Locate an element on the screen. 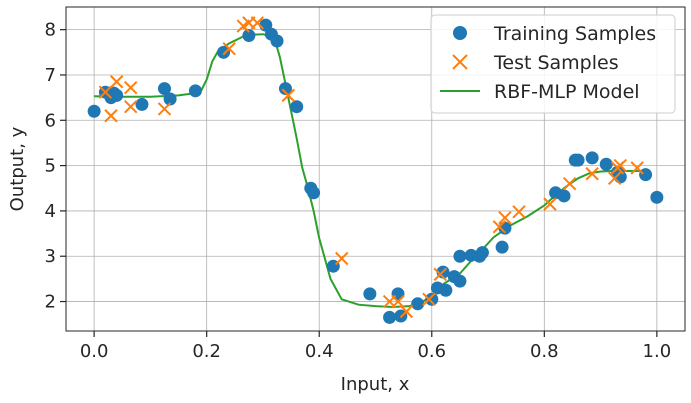 The width and height of the screenshot is (691, 403). x-tick-label: 1.0 is located at coordinates (657, 351).